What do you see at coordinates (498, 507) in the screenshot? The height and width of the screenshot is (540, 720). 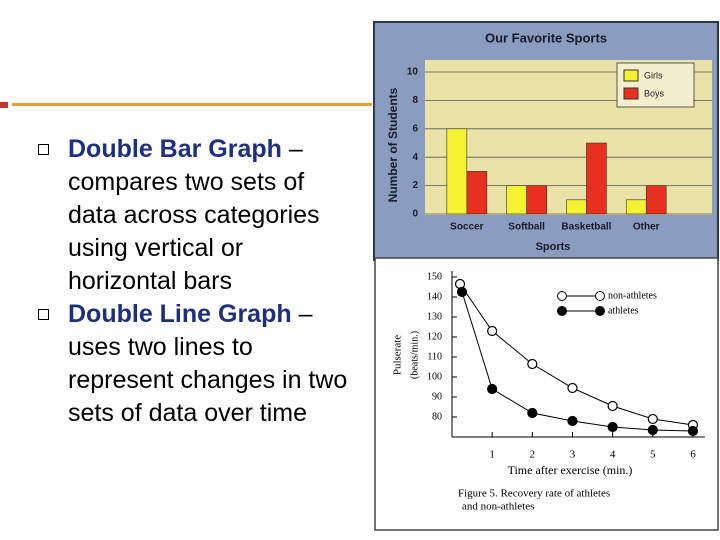 I see `caption: and non-athletes` at bounding box center [498, 507].